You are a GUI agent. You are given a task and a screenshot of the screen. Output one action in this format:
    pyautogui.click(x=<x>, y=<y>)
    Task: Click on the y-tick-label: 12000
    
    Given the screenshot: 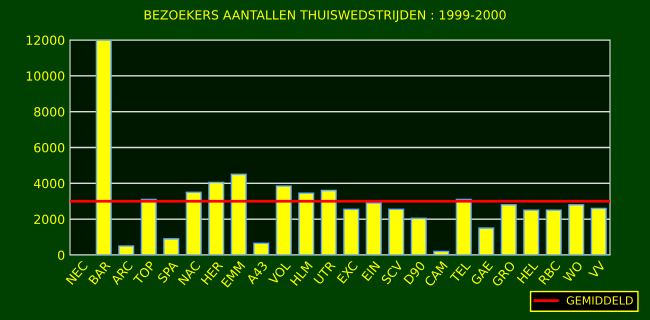 What is the action you would take?
    pyautogui.click(x=45, y=40)
    